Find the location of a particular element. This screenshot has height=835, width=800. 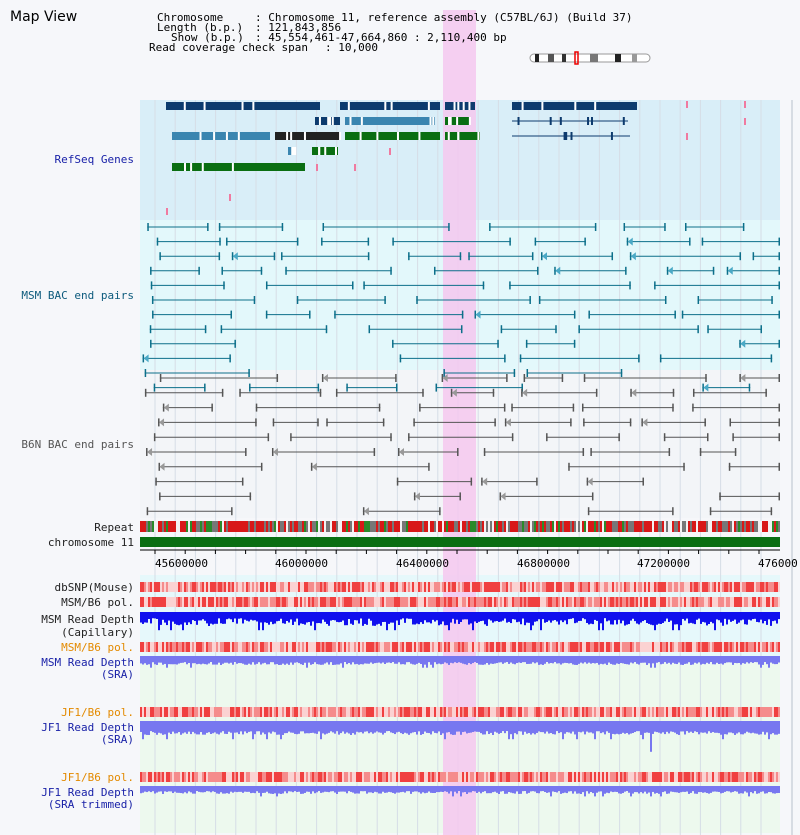

track-label-repeat: Repeat is located at coordinates (114, 527).